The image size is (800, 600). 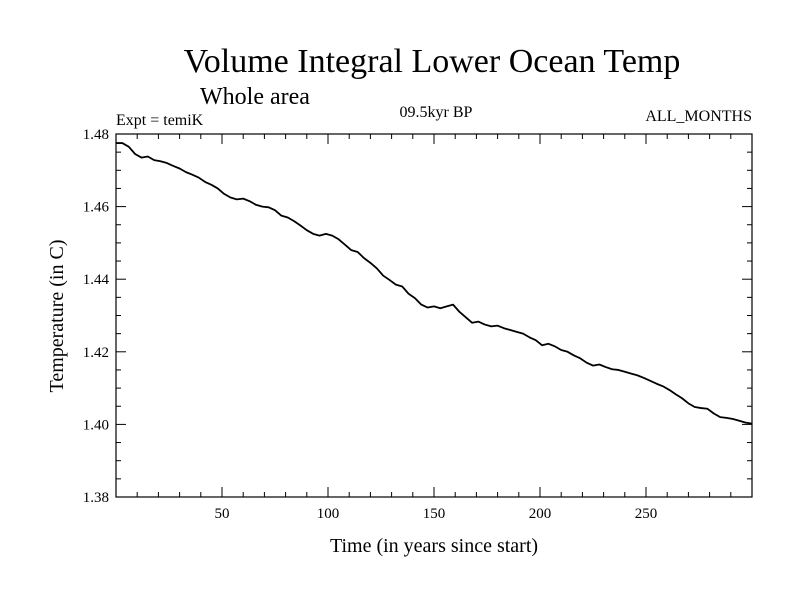 What do you see at coordinates (434, 546) in the screenshot?
I see `x-axis-label: Time (in years since start)` at bounding box center [434, 546].